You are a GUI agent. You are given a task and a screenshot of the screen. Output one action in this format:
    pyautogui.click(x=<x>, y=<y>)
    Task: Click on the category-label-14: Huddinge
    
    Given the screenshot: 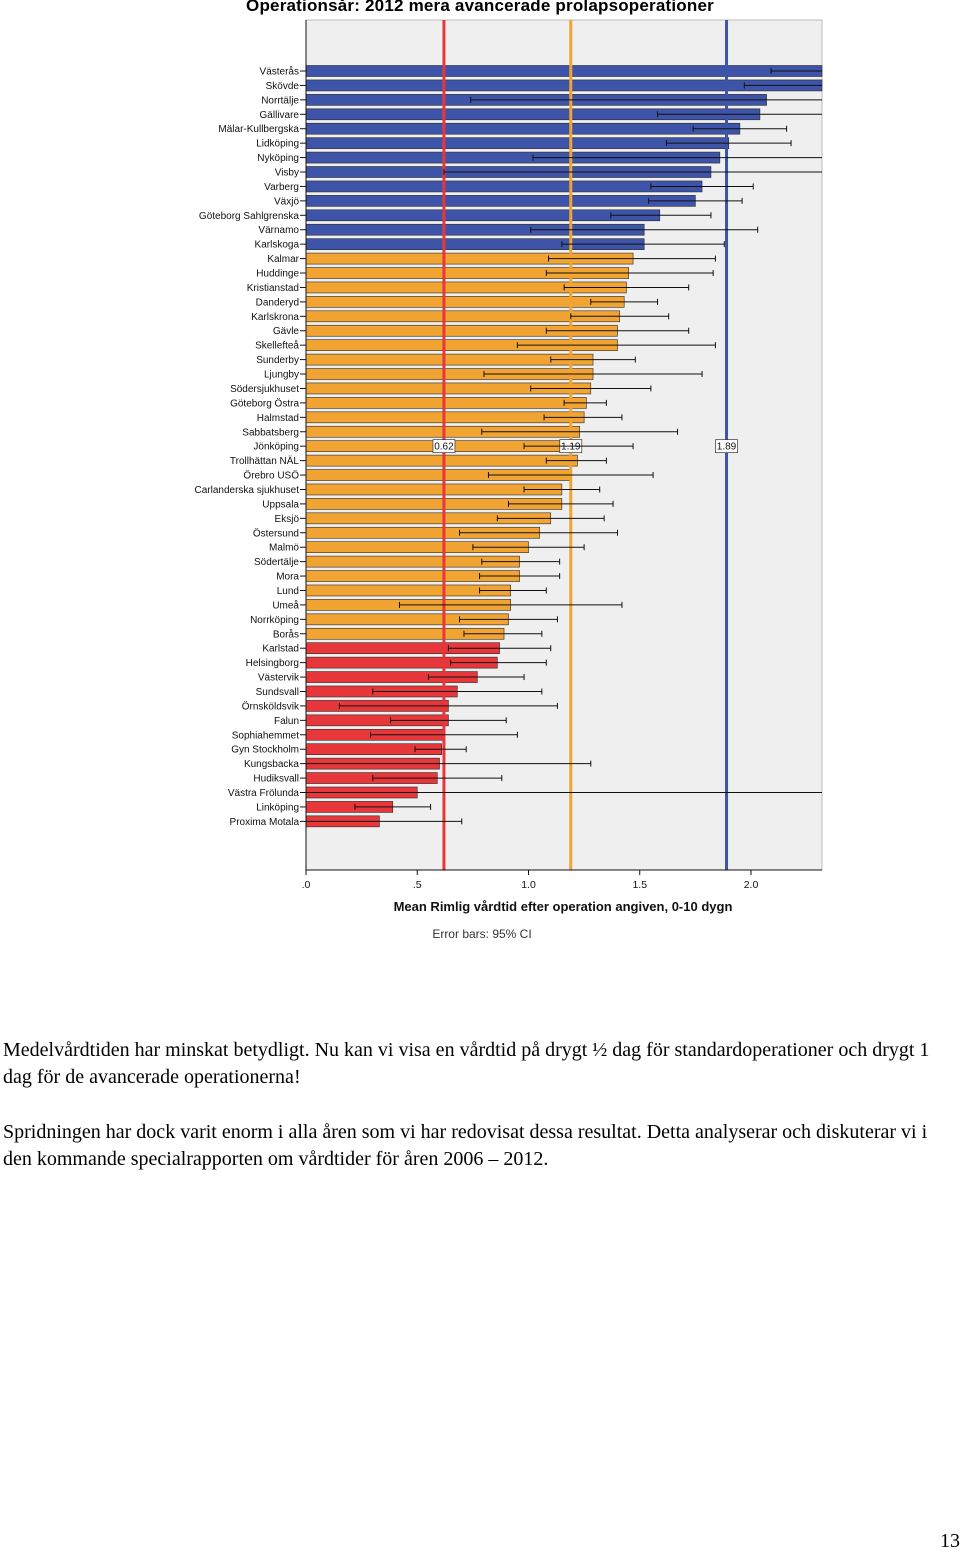 What is the action you would take?
    pyautogui.click(x=277, y=274)
    